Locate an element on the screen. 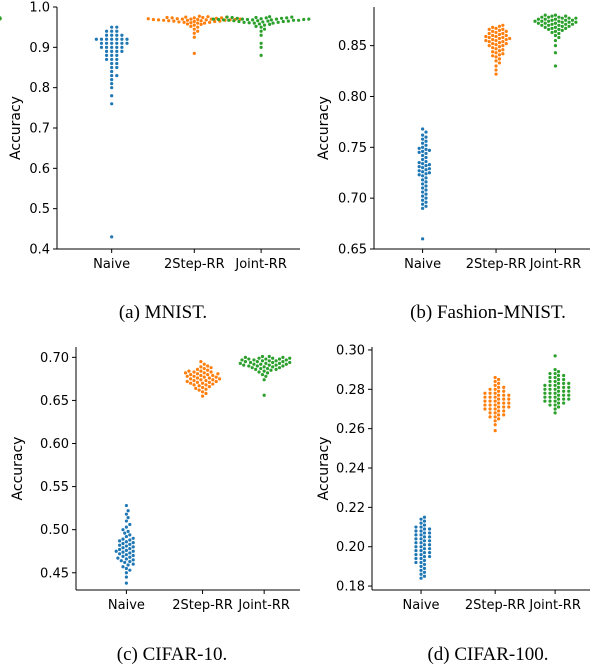 This screenshot has width=601, height=672. x-tick-label: Joint-RR is located at coordinates (263, 605).